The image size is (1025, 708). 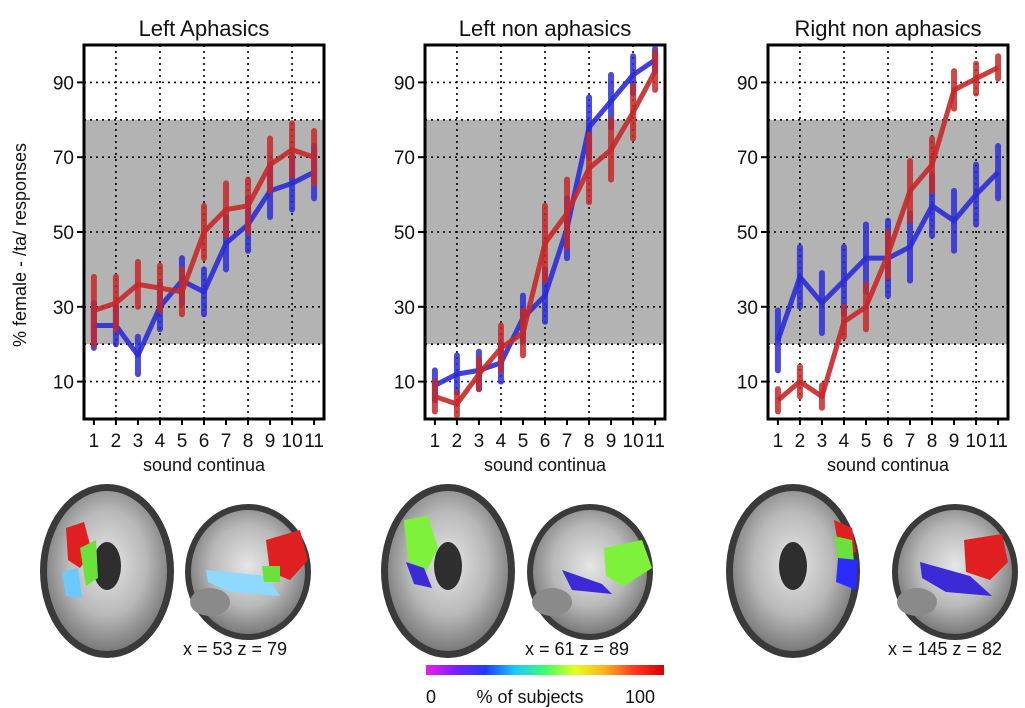 I want to click on colorbar-gradient, so click(x=545, y=670).